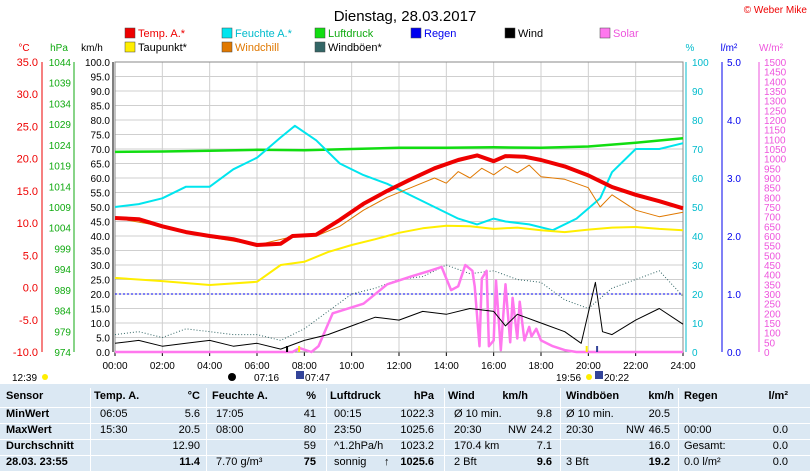  Describe the element at coordinates (192, 414) in the screenshot. I see `temp-value: 5.6` at that location.